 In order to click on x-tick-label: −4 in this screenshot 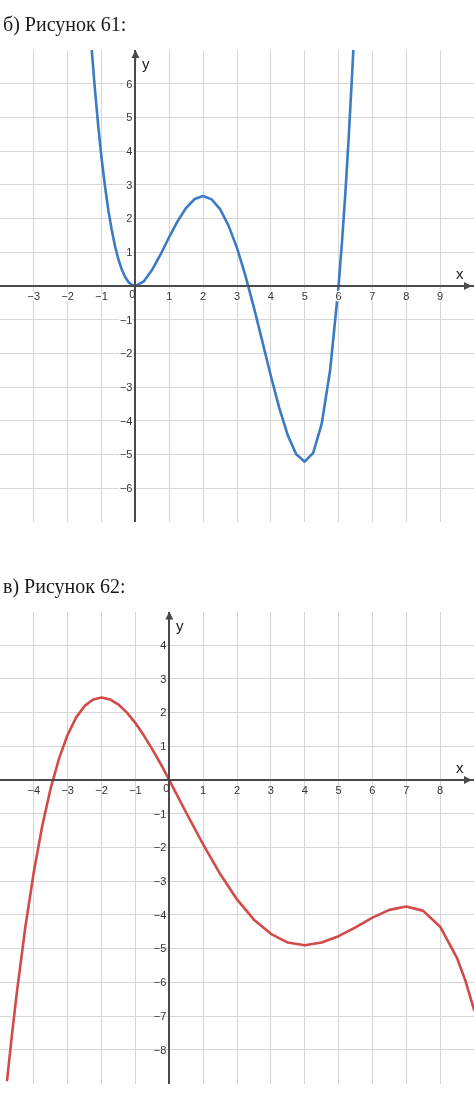, I will do `click(34, 790)`.